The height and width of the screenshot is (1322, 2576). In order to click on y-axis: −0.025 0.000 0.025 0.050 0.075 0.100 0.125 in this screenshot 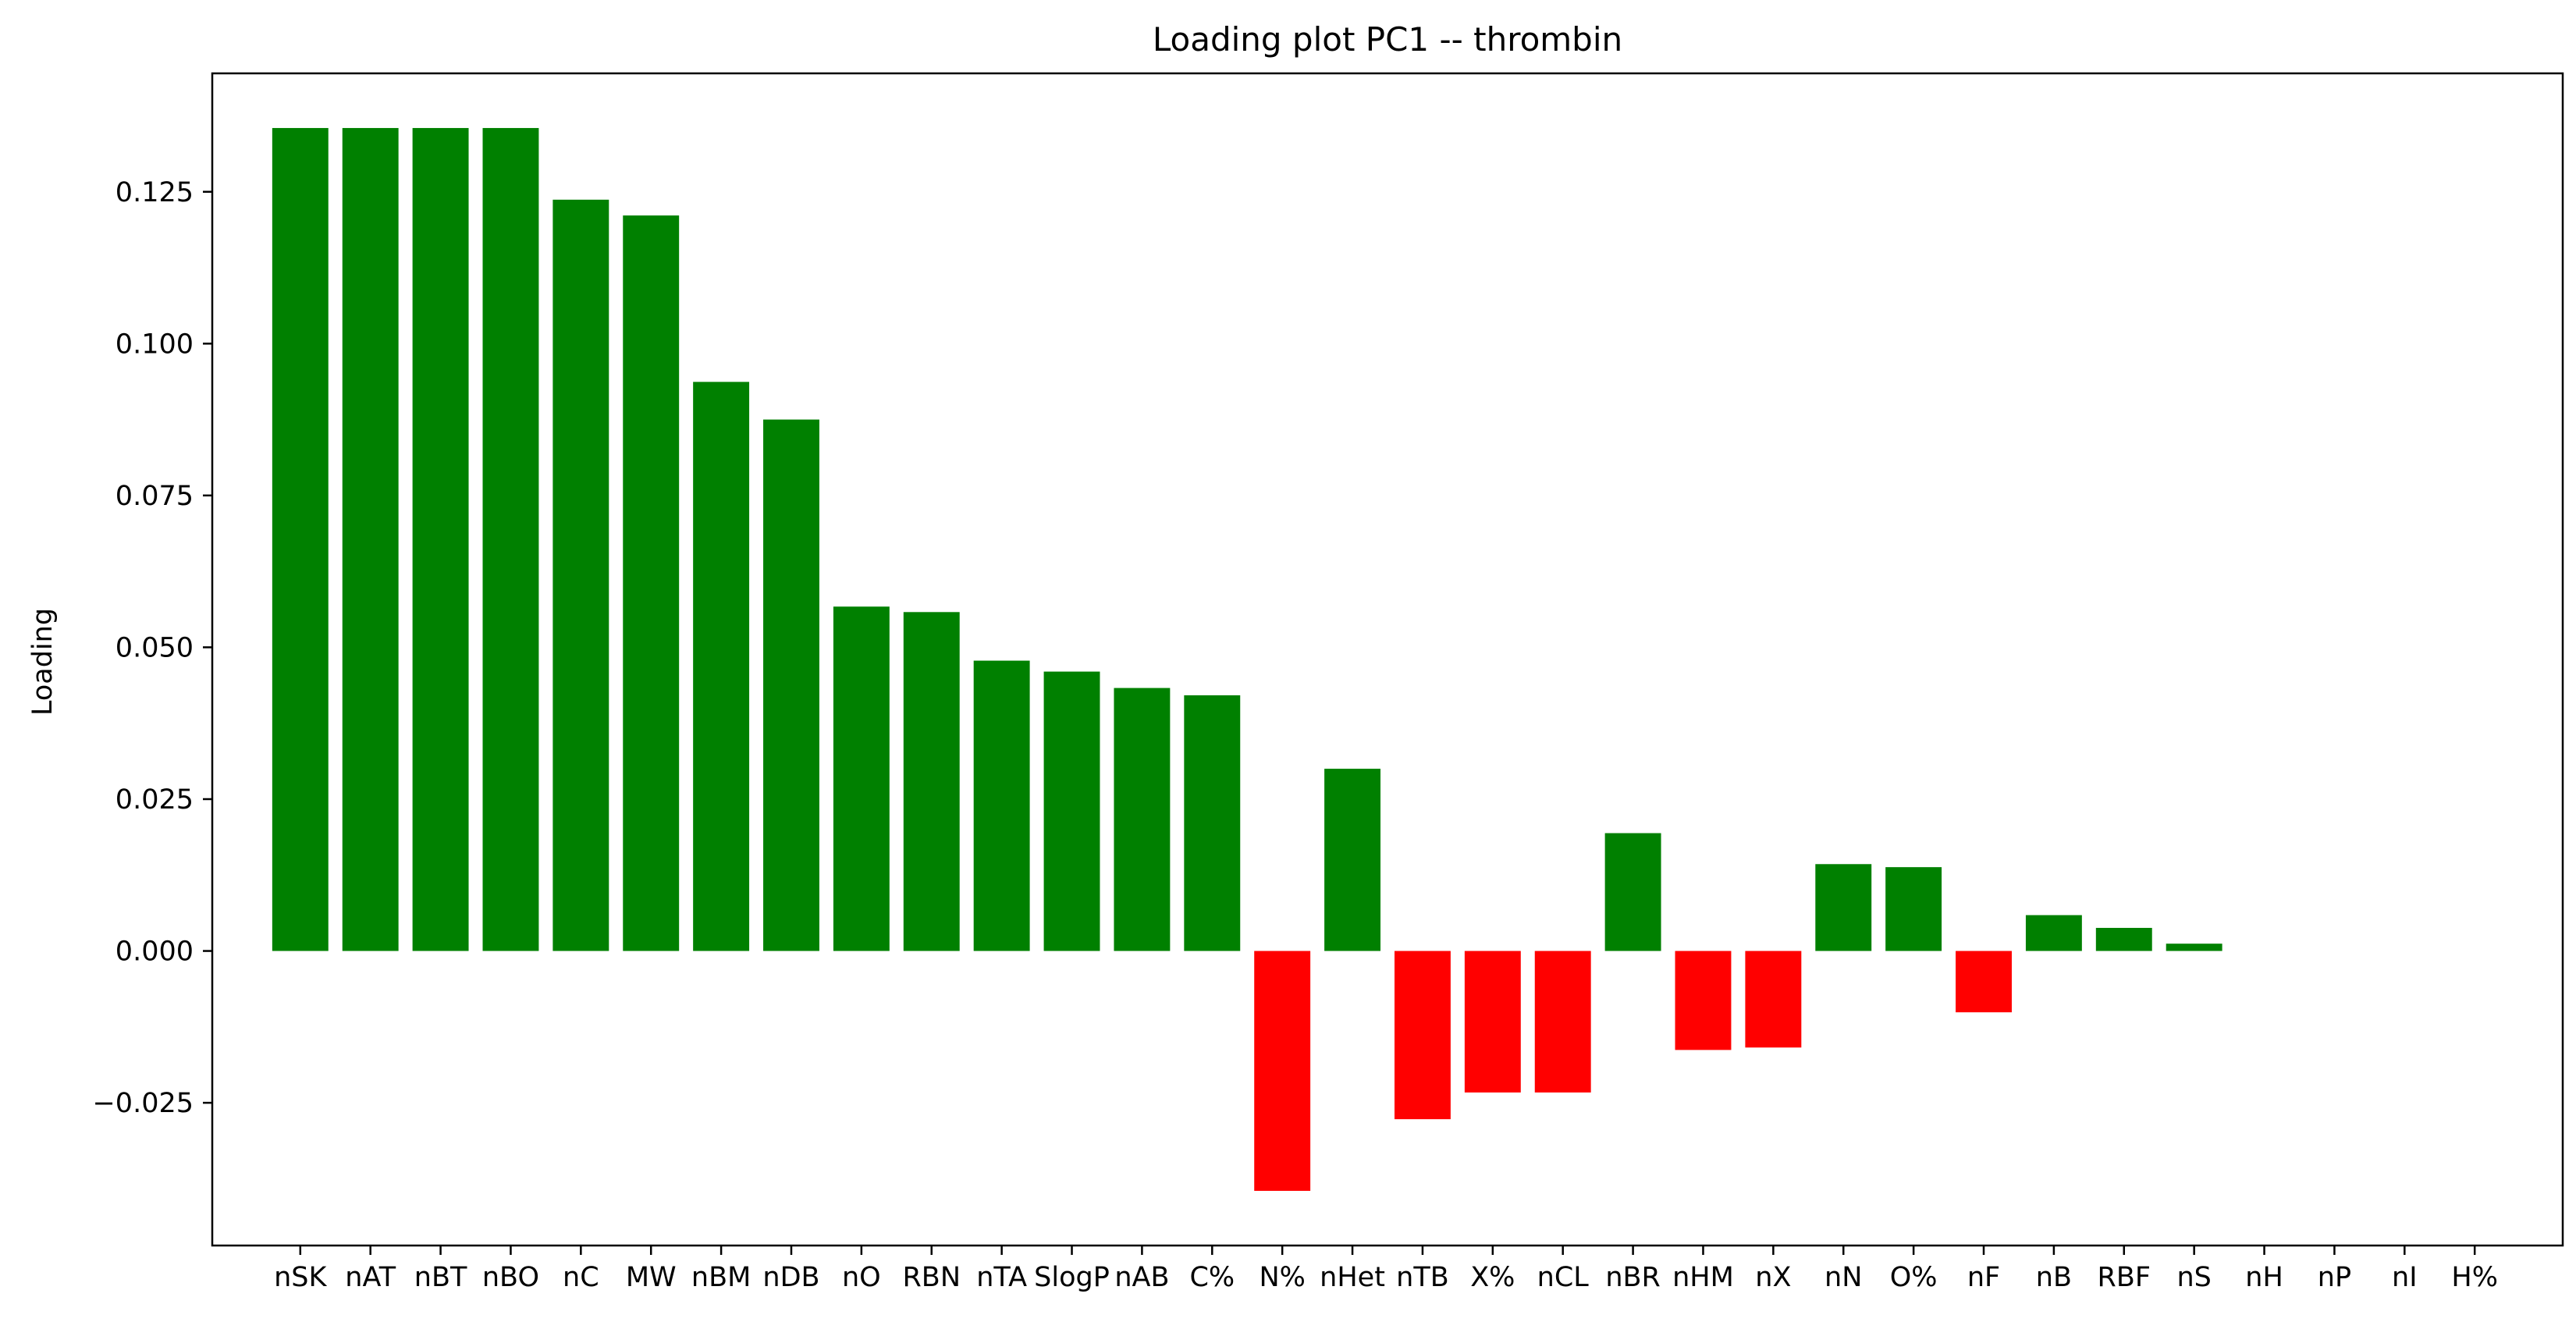, I will do `click(152, 648)`.